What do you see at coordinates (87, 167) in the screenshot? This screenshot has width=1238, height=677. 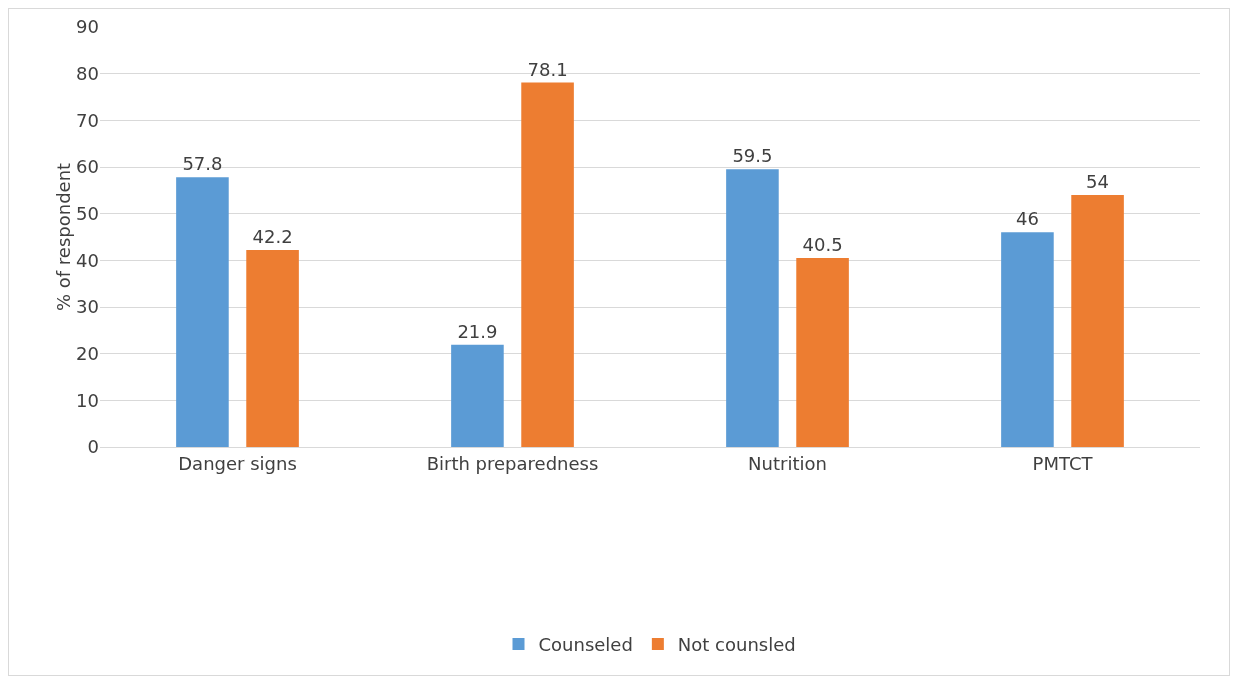 I see `y-tick-label: 60` at bounding box center [87, 167].